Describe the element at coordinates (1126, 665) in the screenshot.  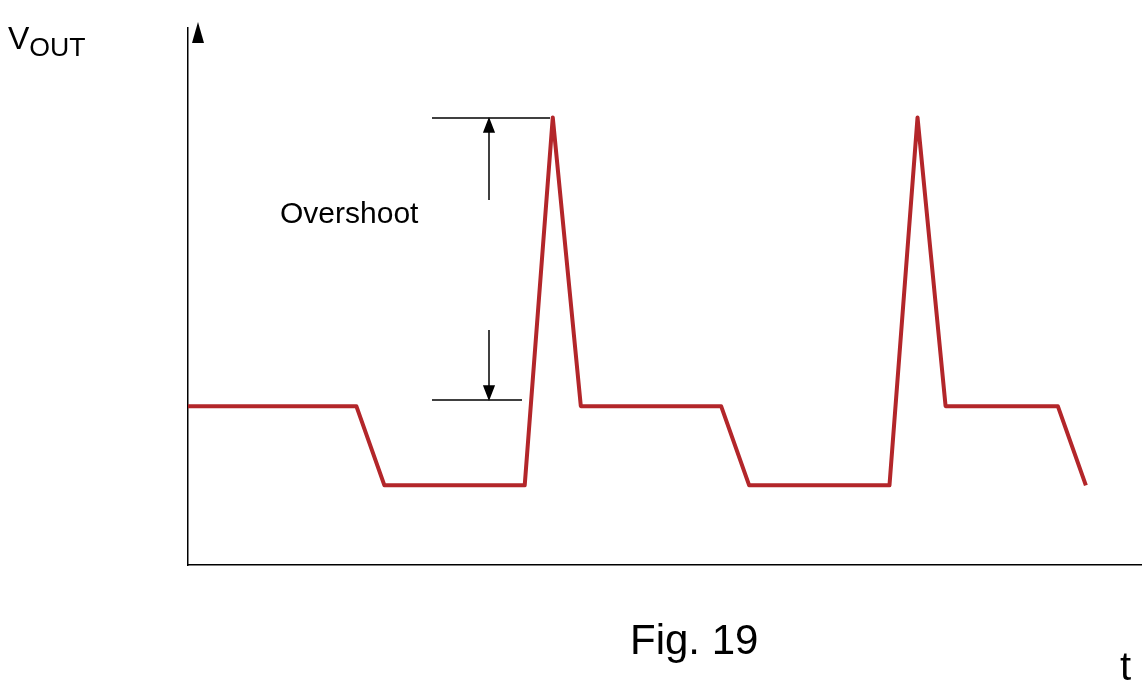
I see `x-axis-title: t` at that location.